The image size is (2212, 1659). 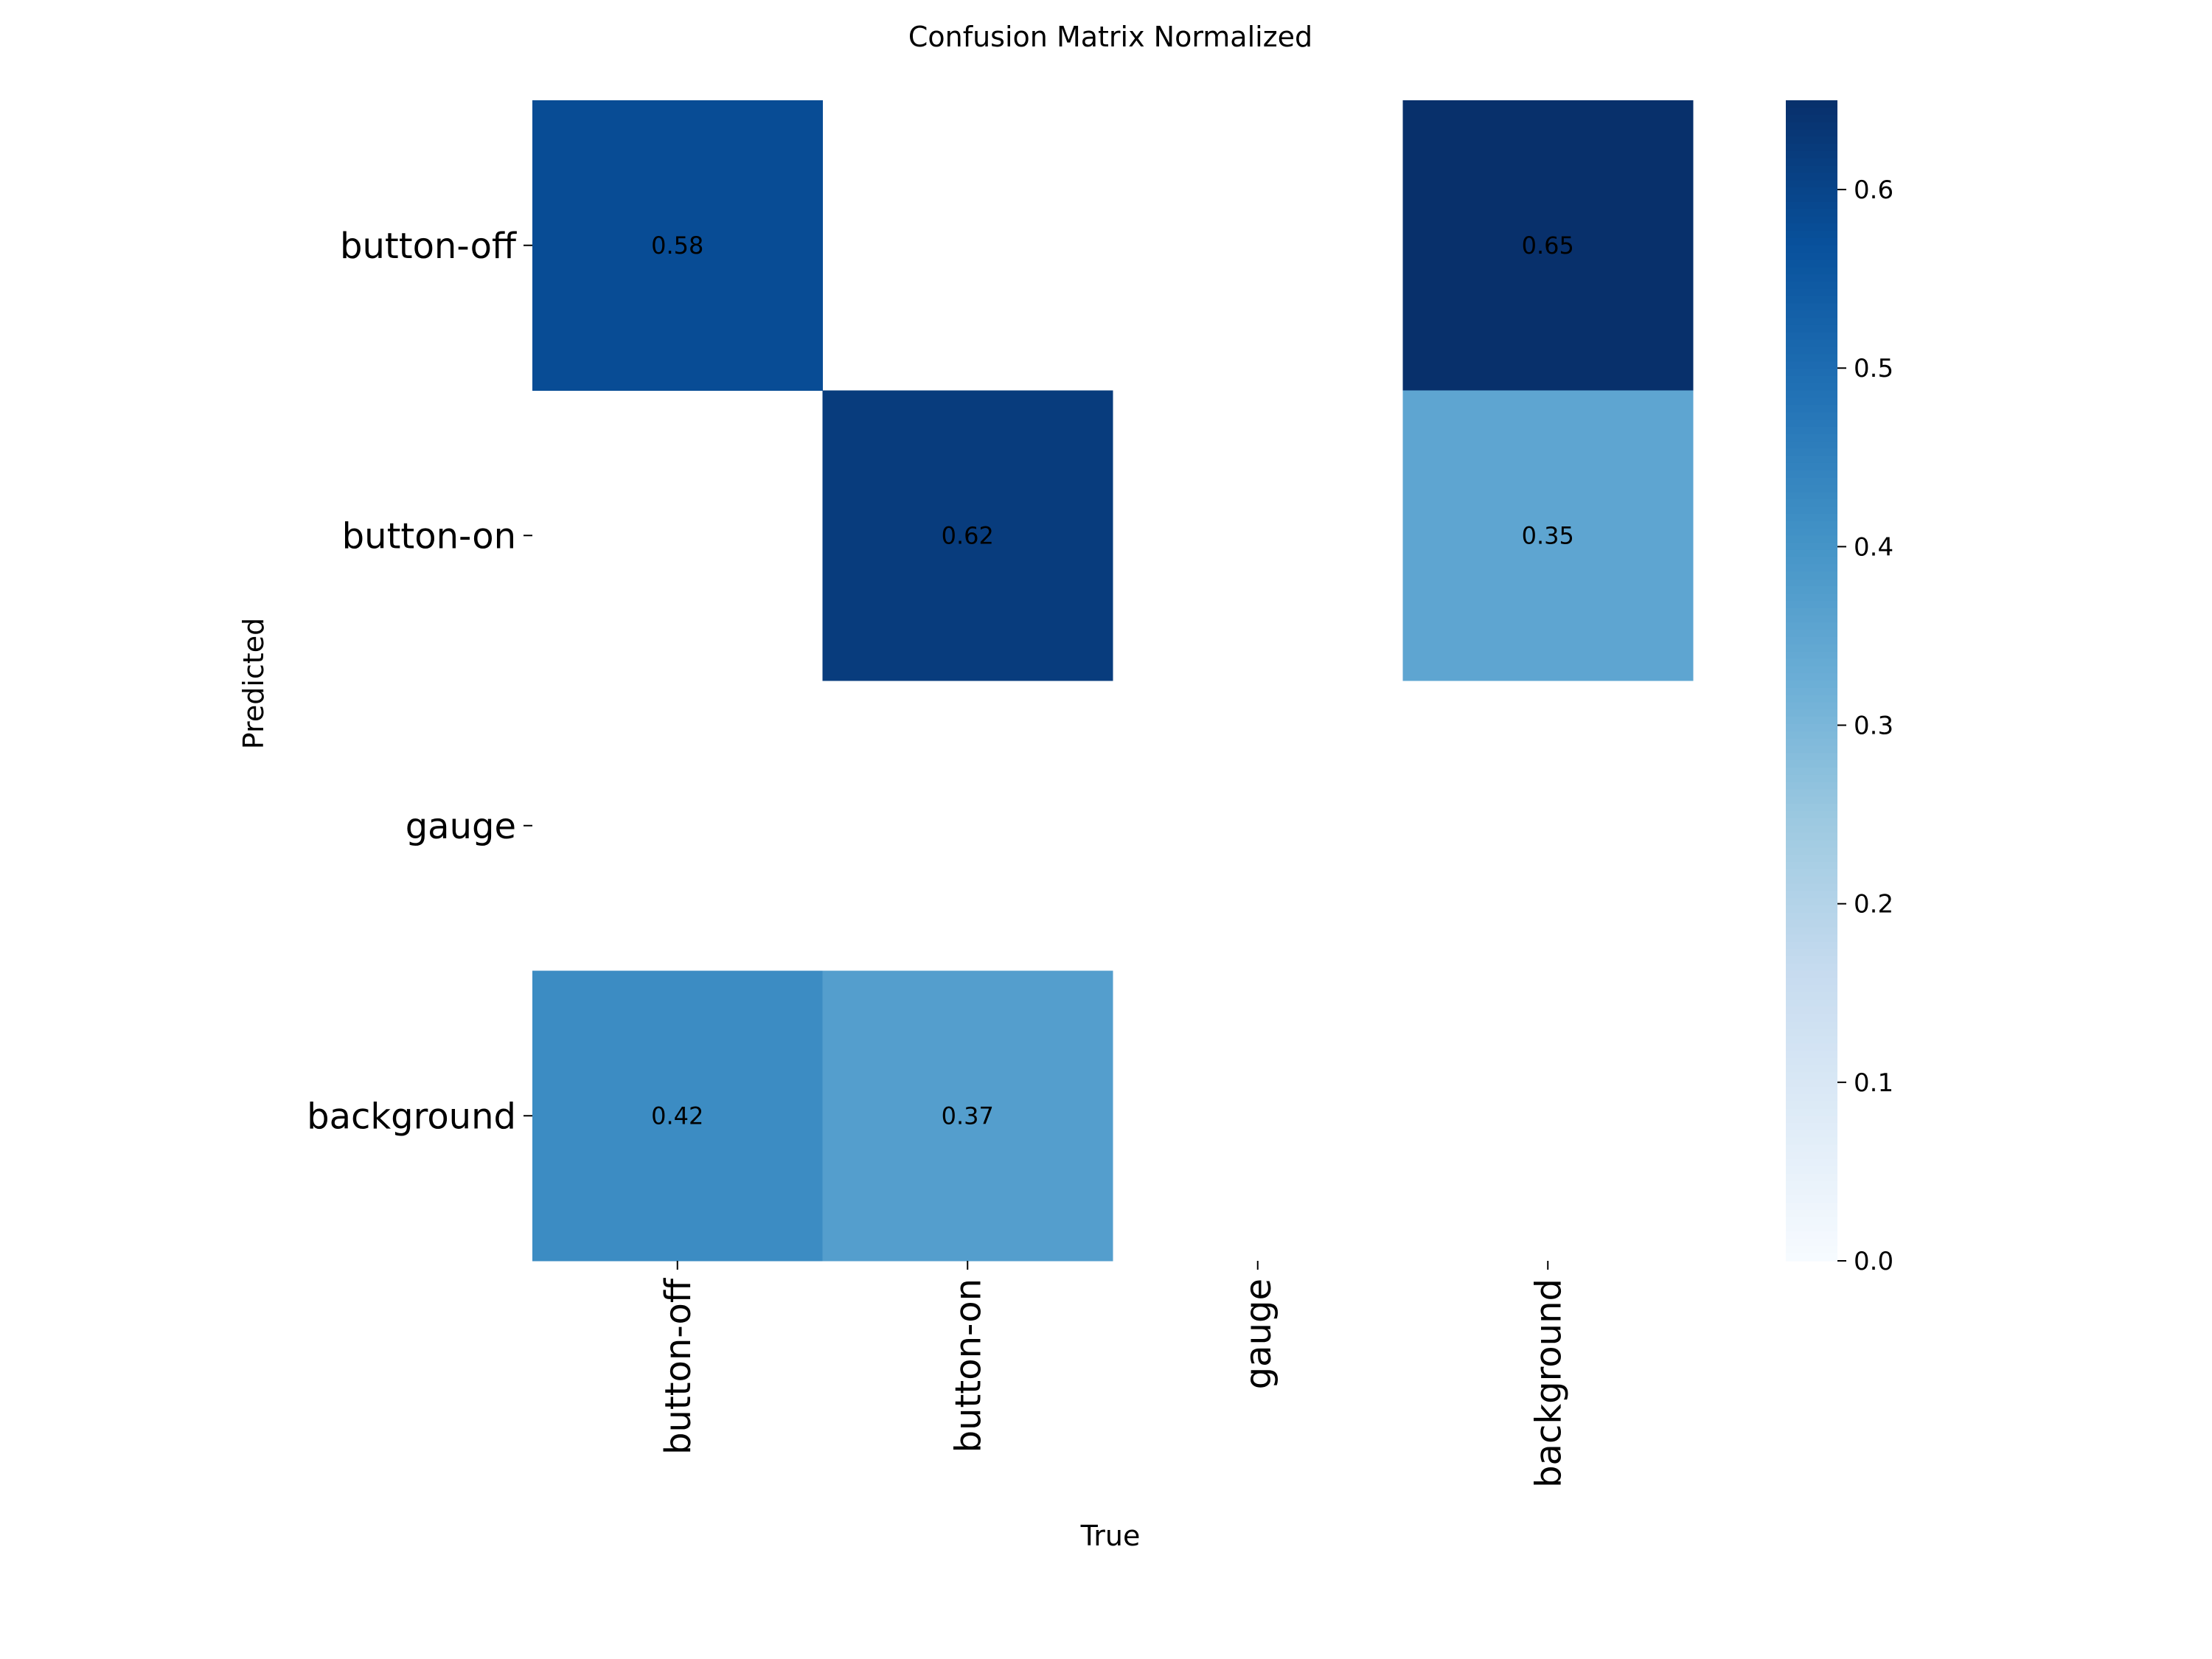 What do you see at coordinates (1873, 1083) in the screenshot?
I see `colorbar-tick-label: 0.1` at bounding box center [1873, 1083].